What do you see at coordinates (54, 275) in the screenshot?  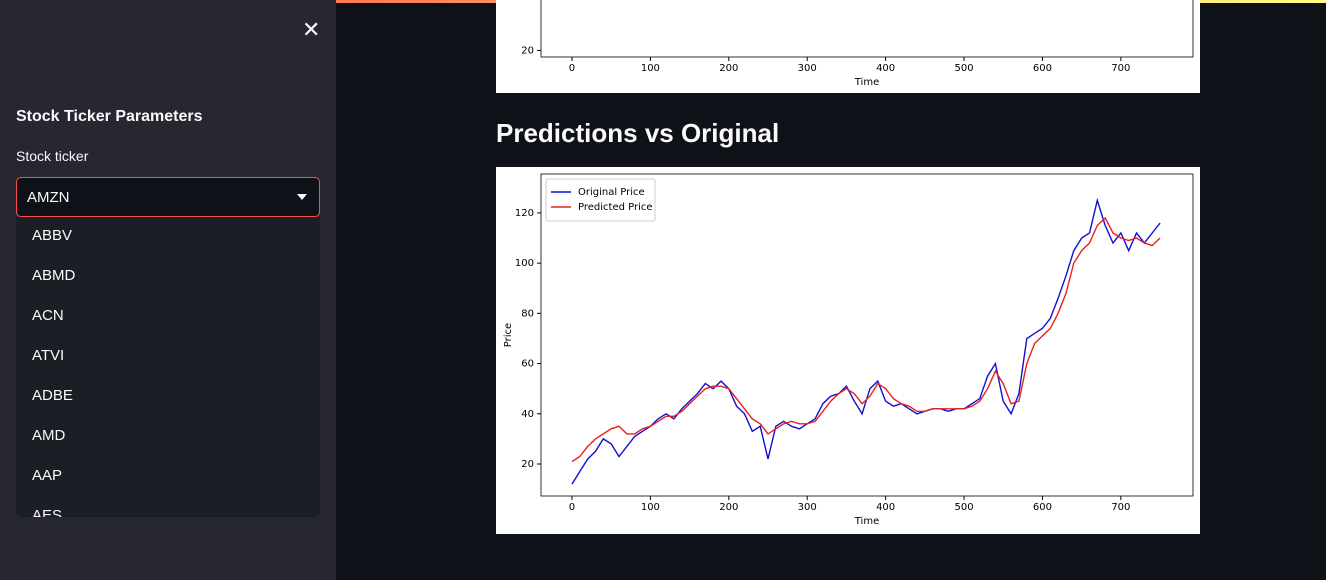 I see `dropdown-option: ABMD` at bounding box center [54, 275].